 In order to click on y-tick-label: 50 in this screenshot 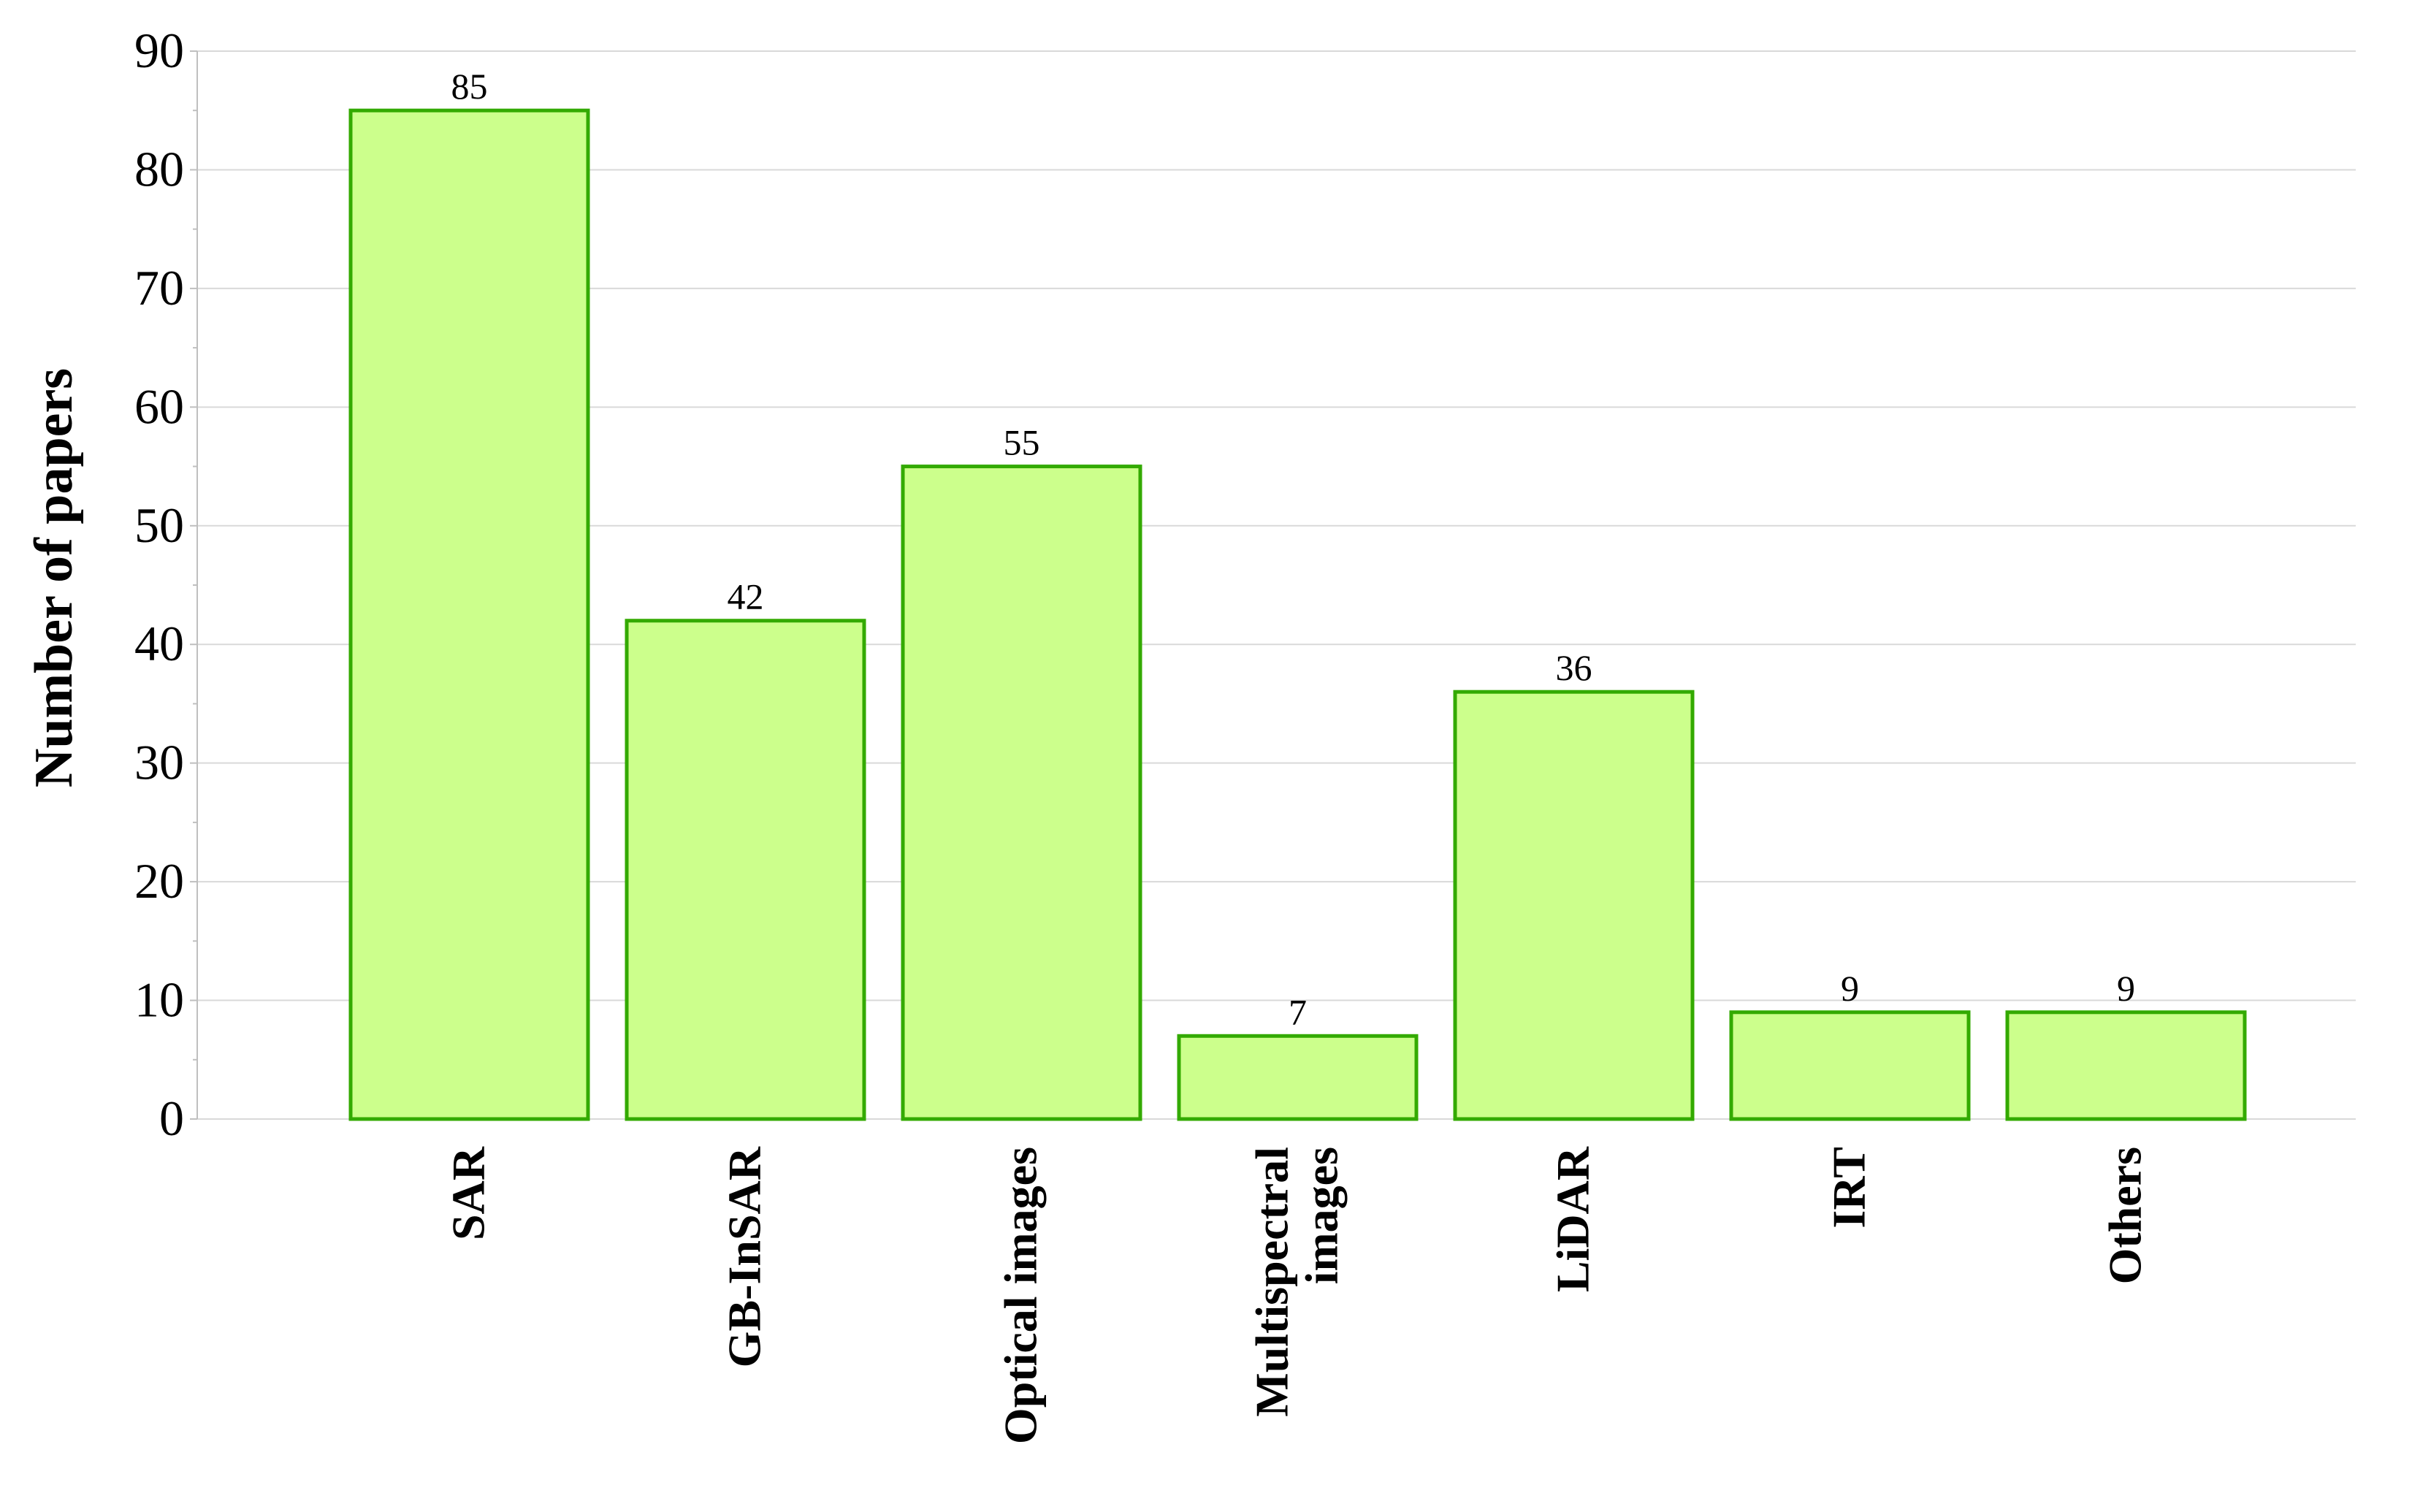, I will do `click(159, 525)`.